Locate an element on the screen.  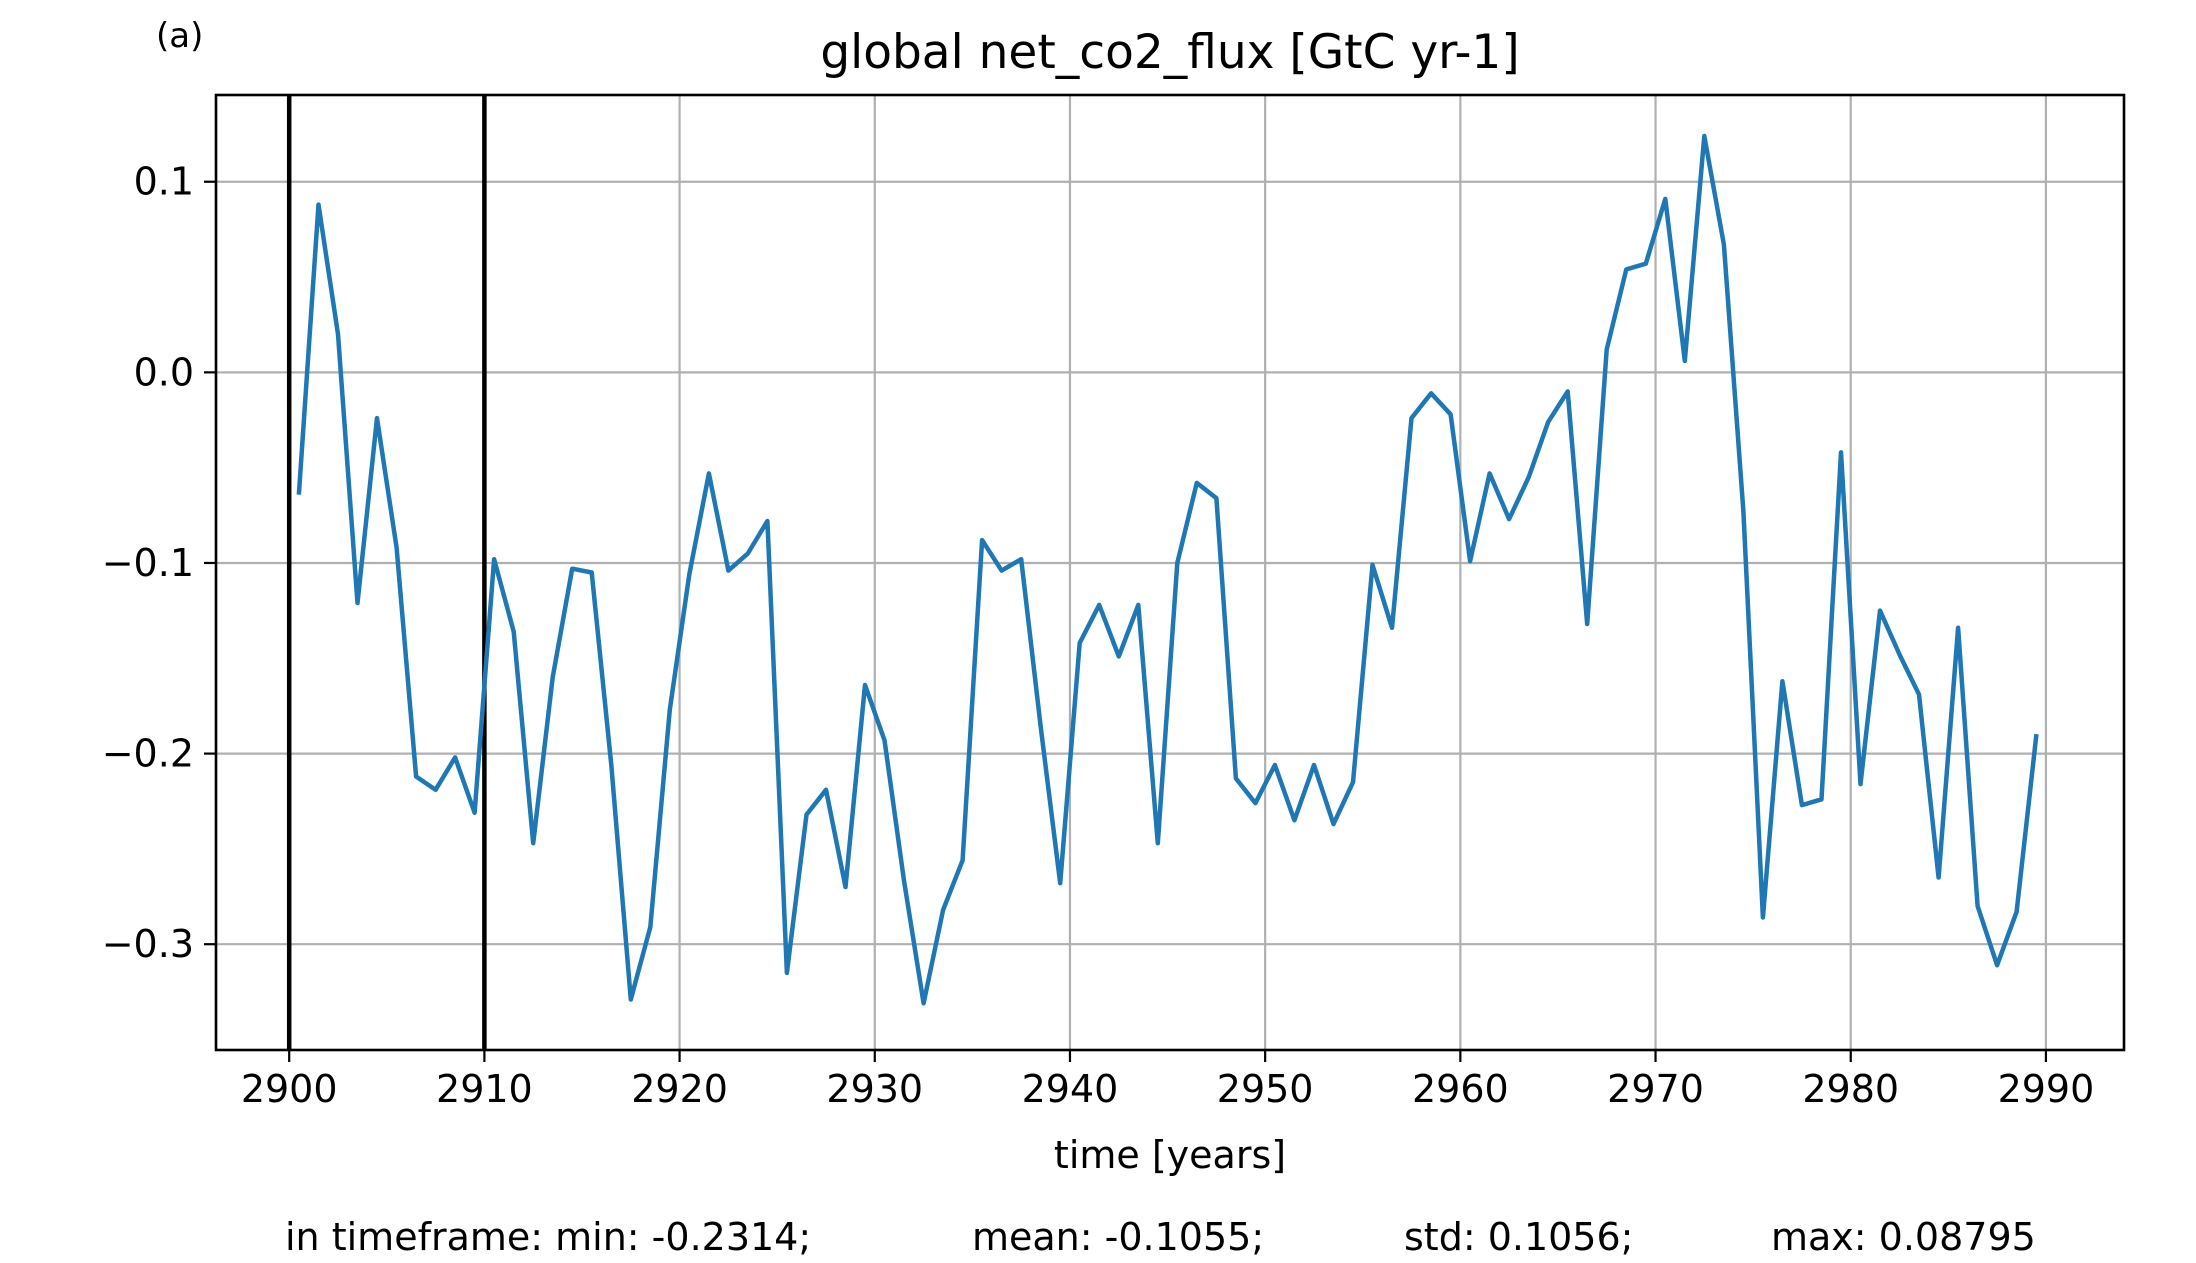
stat-std: std: 0.1056; is located at coordinates (1518, 1237).